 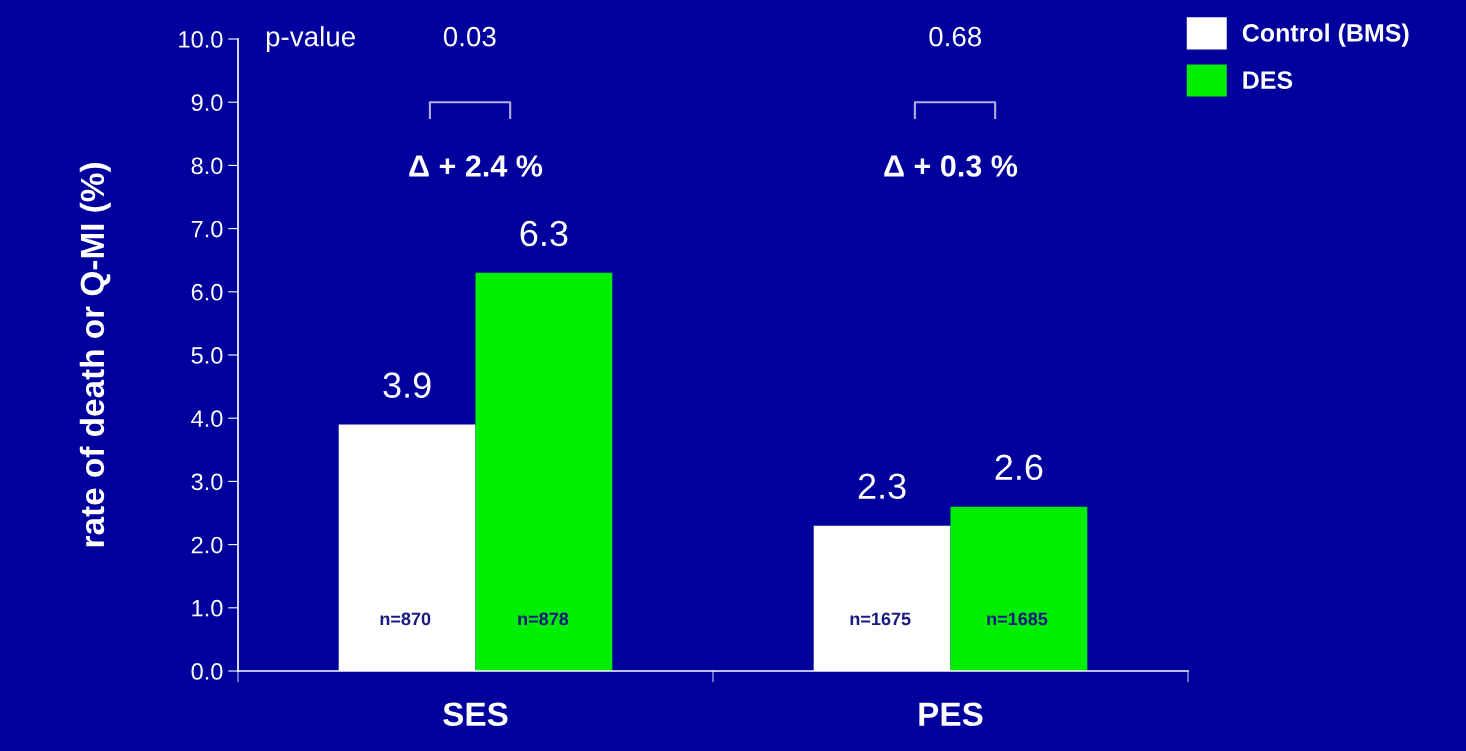 What do you see at coordinates (207, 671) in the screenshot?
I see `y-tick-label: 0.0` at bounding box center [207, 671].